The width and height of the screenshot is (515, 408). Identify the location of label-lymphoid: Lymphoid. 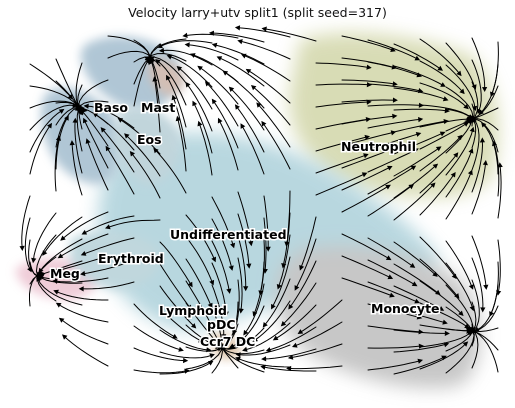
(193, 310).